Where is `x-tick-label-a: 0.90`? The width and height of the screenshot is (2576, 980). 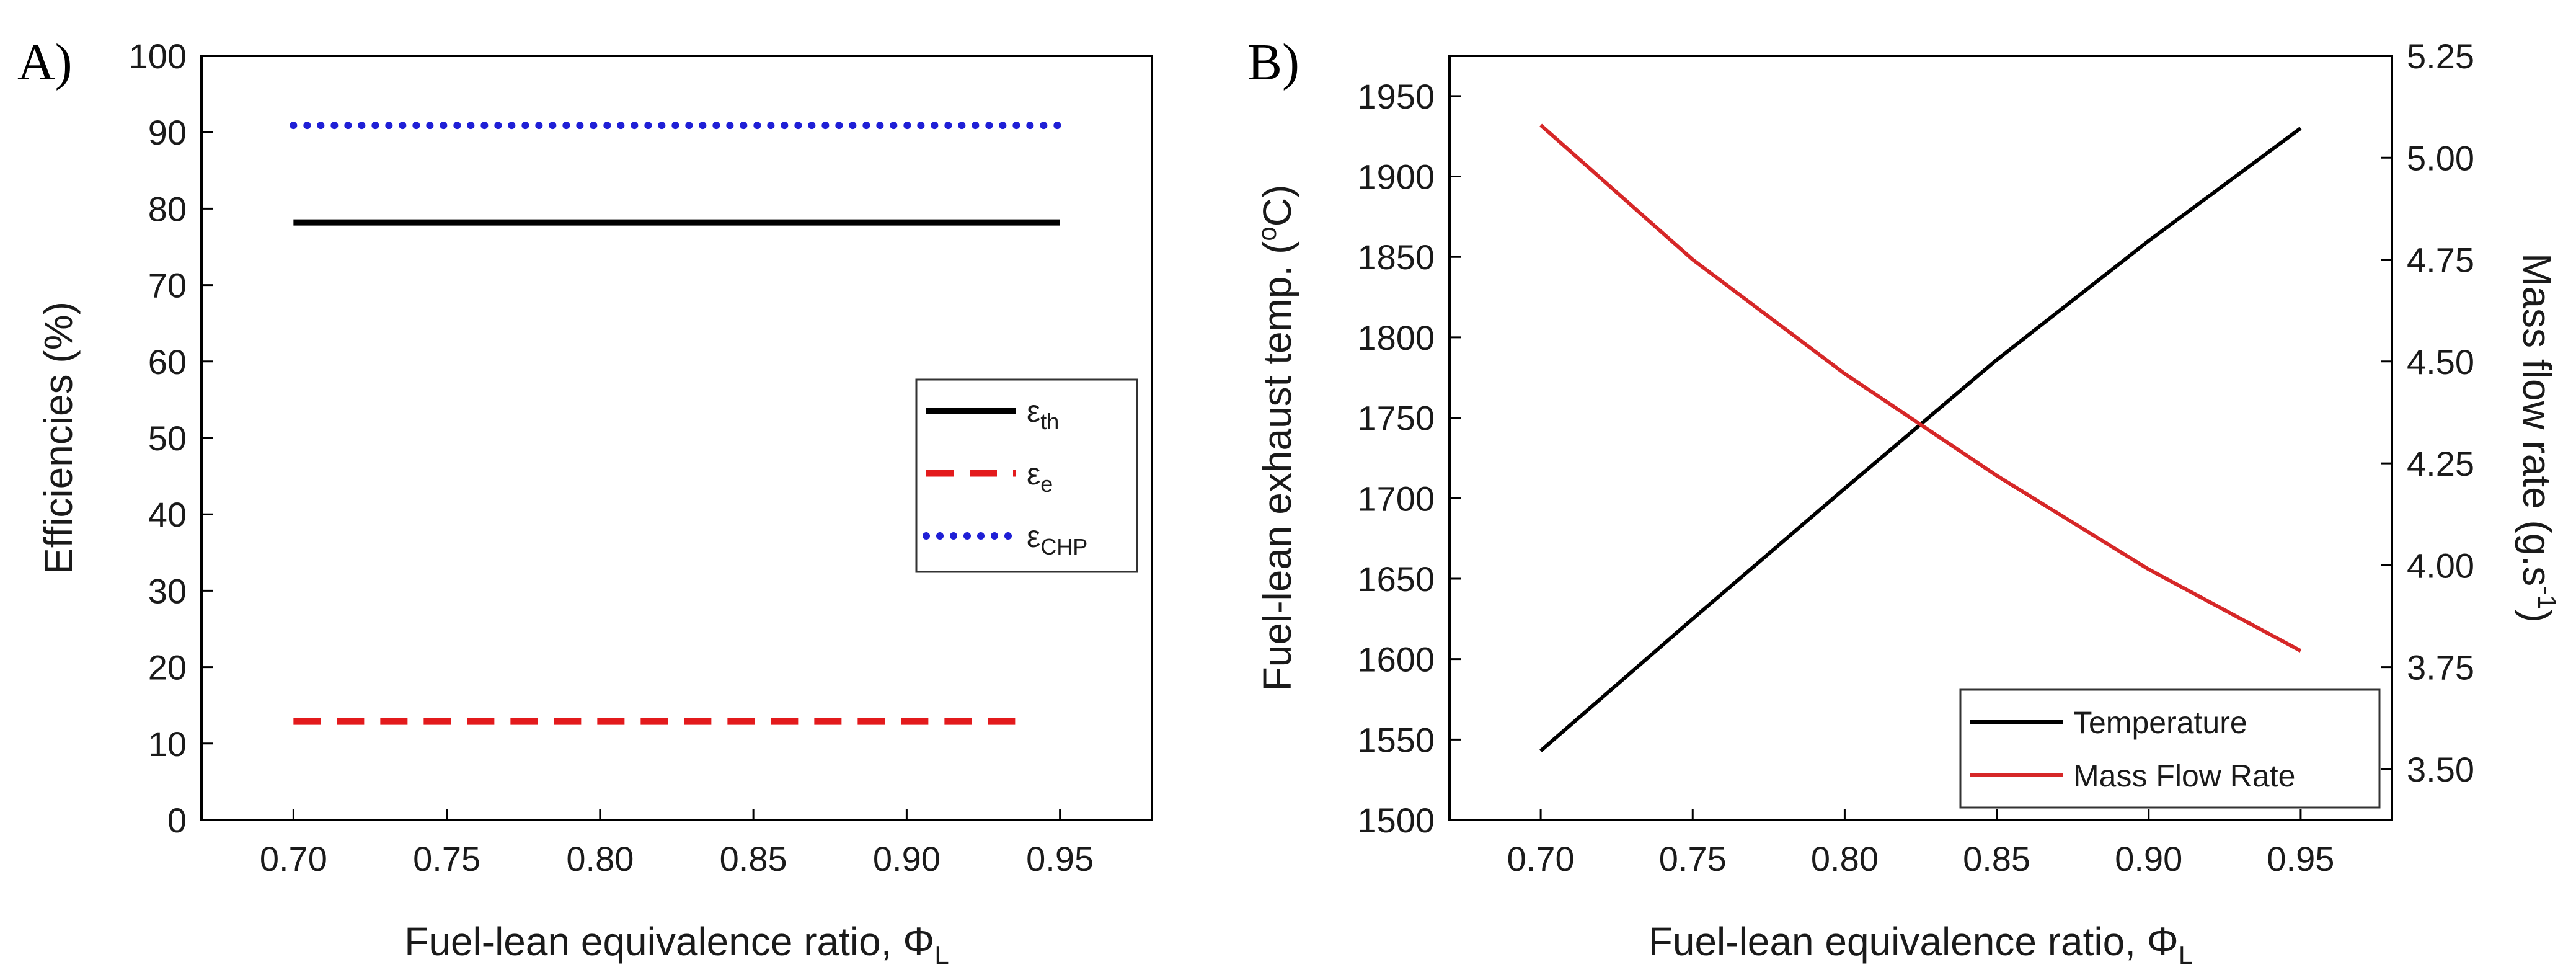 x-tick-label-a: 0.90 is located at coordinates (907, 858).